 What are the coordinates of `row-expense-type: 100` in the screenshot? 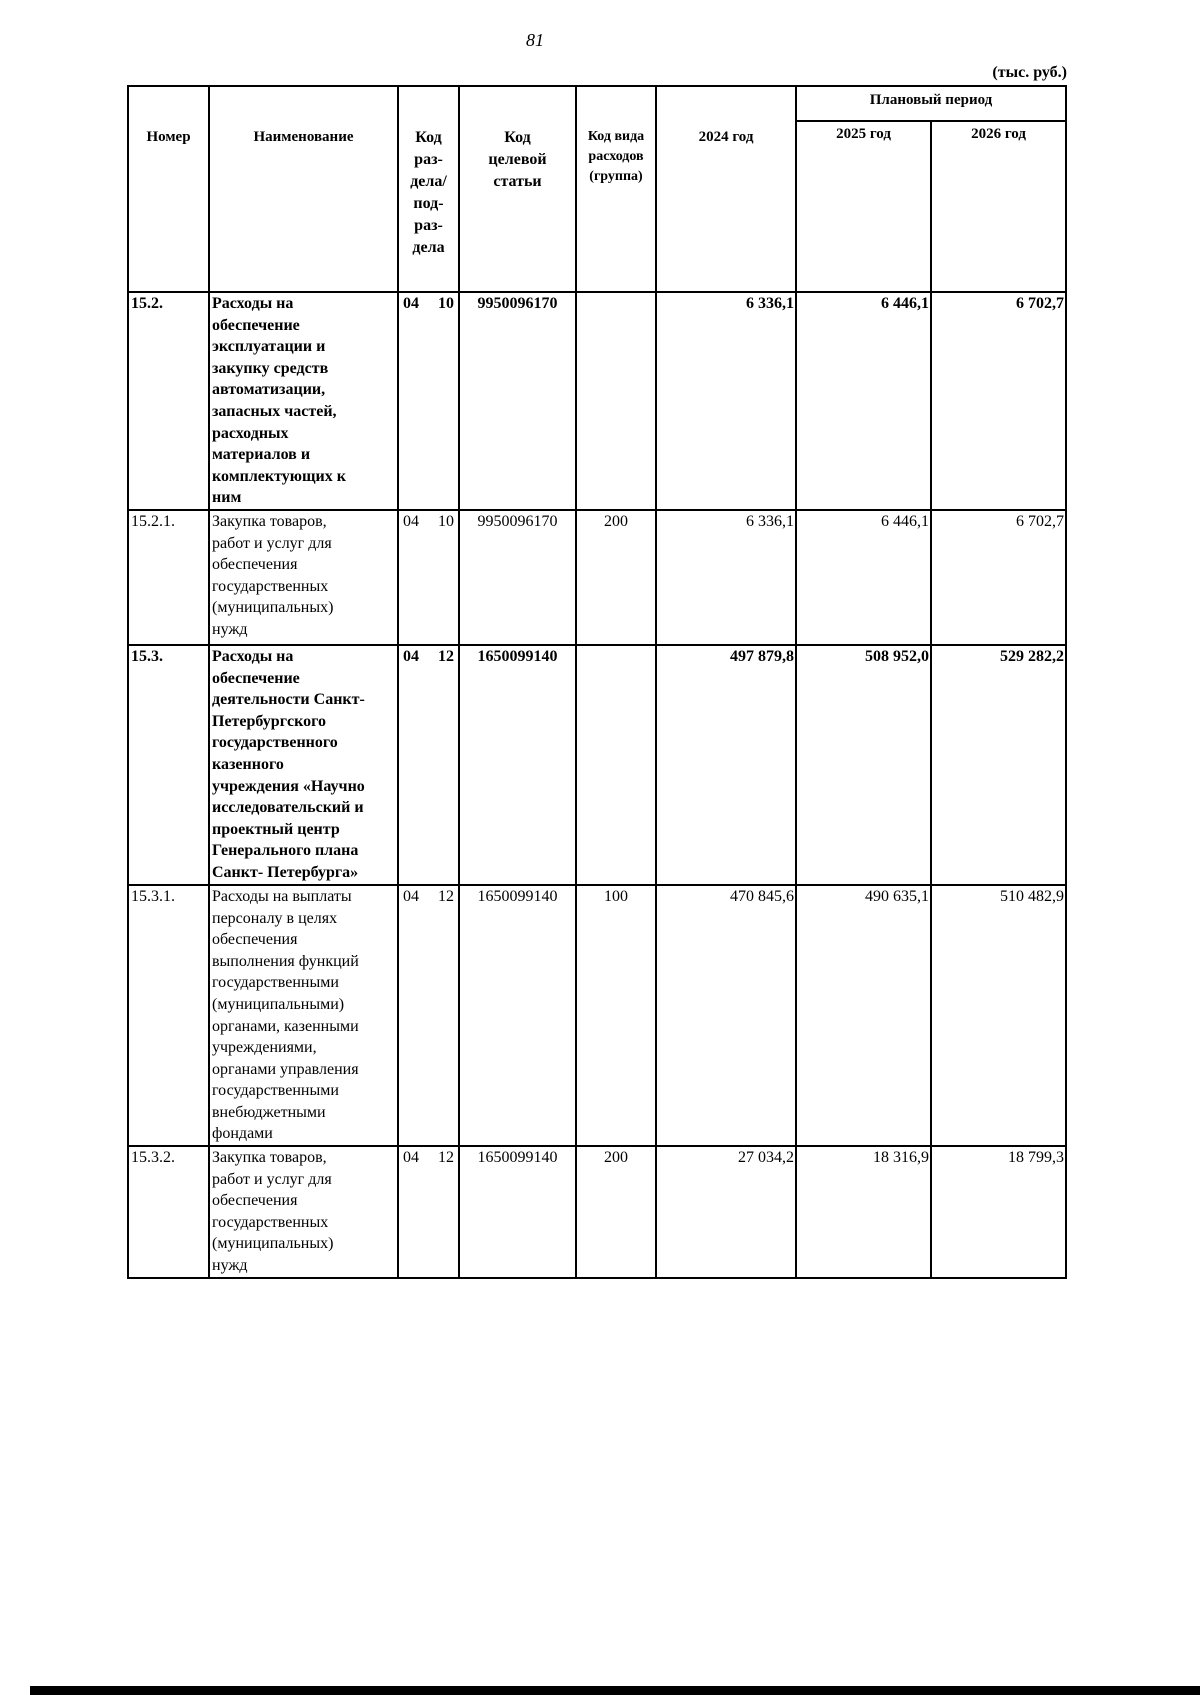 It's located at (616, 1015).